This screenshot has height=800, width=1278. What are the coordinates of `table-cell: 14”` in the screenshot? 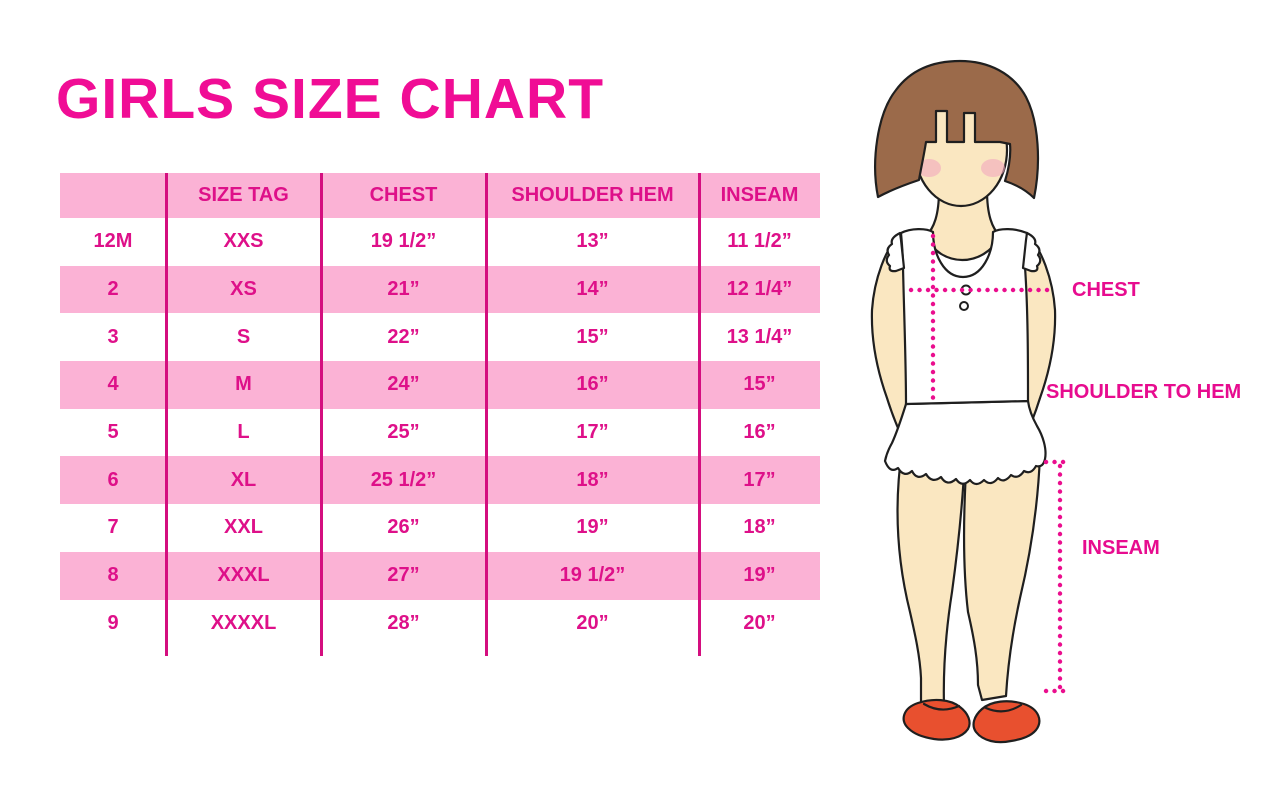 It's located at (592, 289).